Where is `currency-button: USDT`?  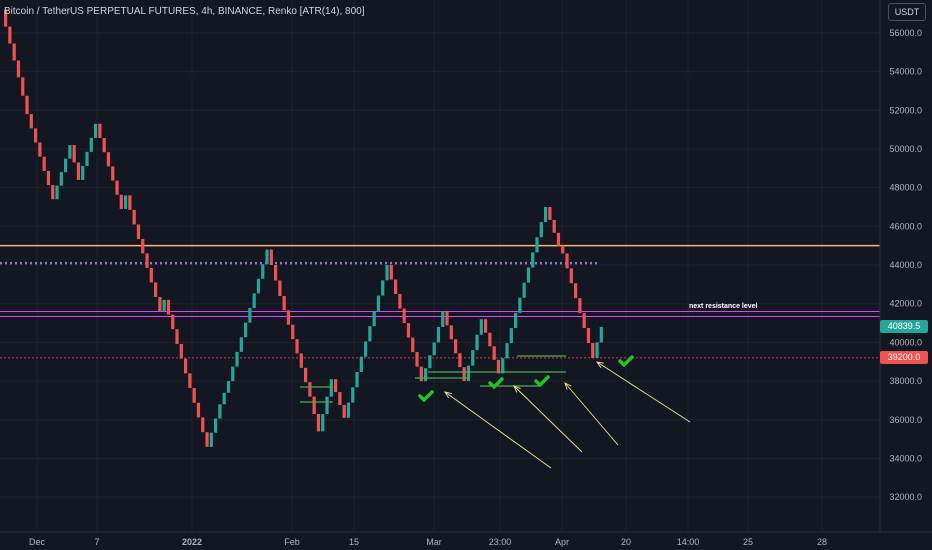
currency-button: USDT is located at coordinates (907, 12).